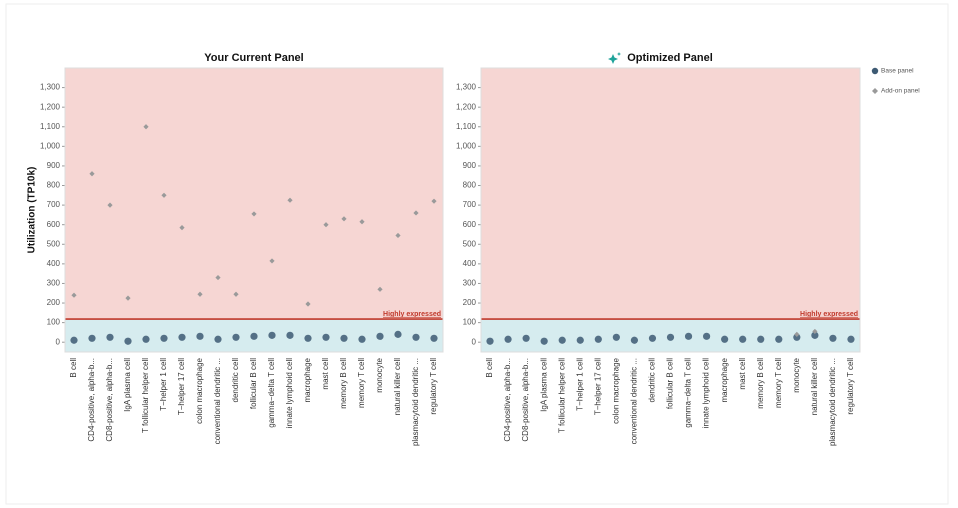  What do you see at coordinates (379, 374) in the screenshot?
I see `x-tick-label: monocyte` at bounding box center [379, 374].